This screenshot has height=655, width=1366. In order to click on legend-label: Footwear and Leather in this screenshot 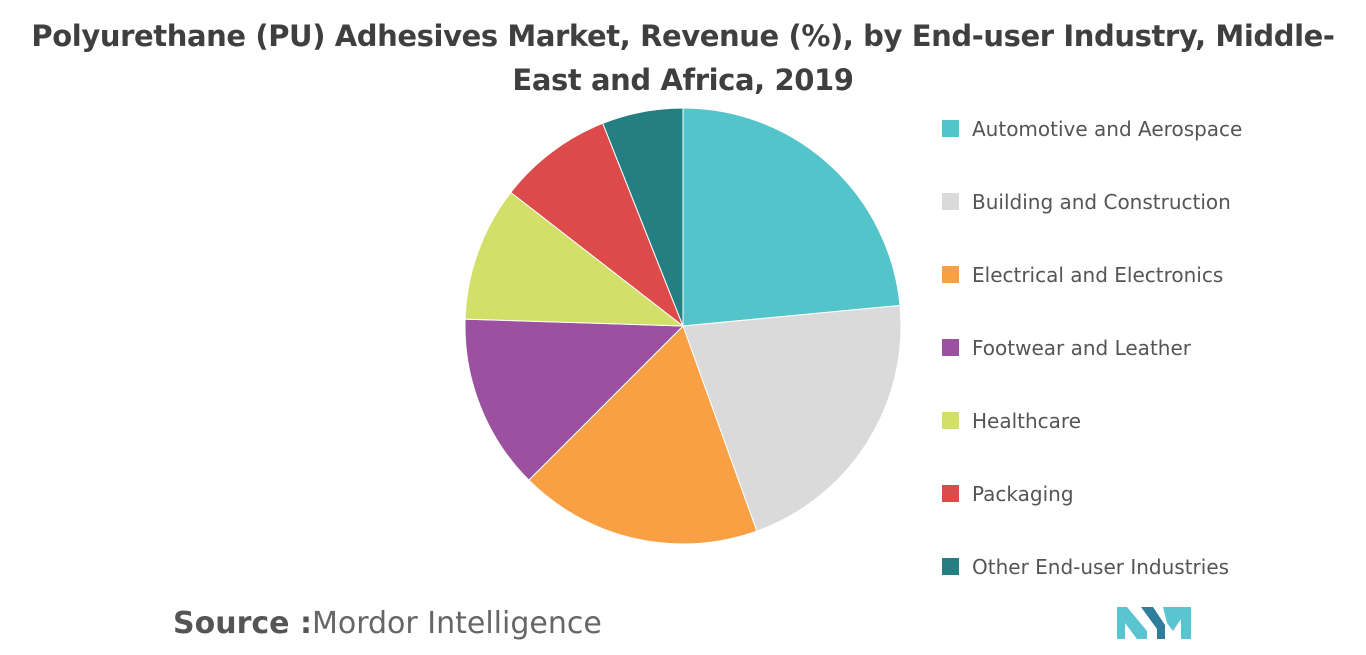, I will do `click(1081, 347)`.